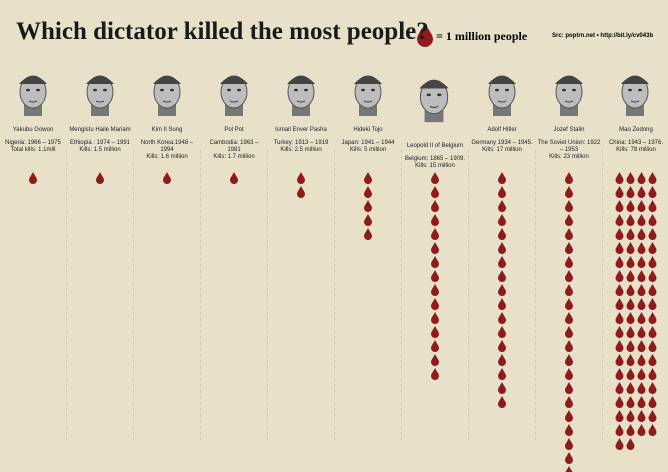 The height and width of the screenshot is (472, 668). I want to click on period: China: 1943 – 1976., so click(636, 143).